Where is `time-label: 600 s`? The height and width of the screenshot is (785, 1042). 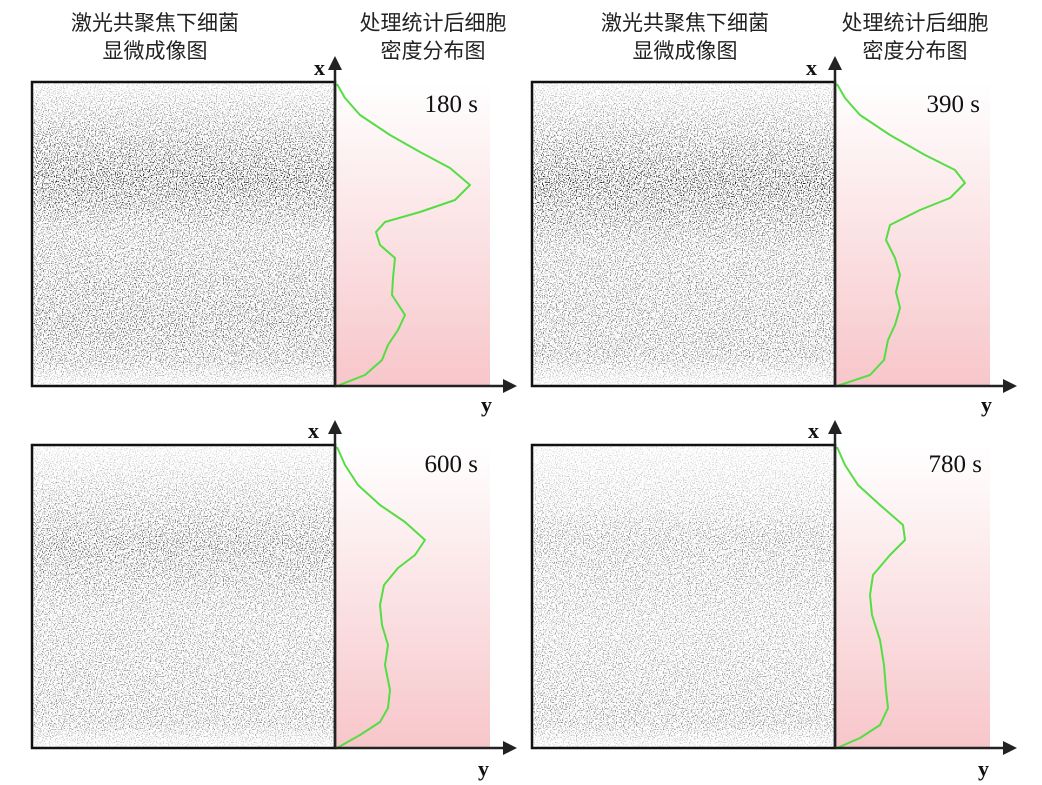 time-label: 600 s is located at coordinates (451, 464).